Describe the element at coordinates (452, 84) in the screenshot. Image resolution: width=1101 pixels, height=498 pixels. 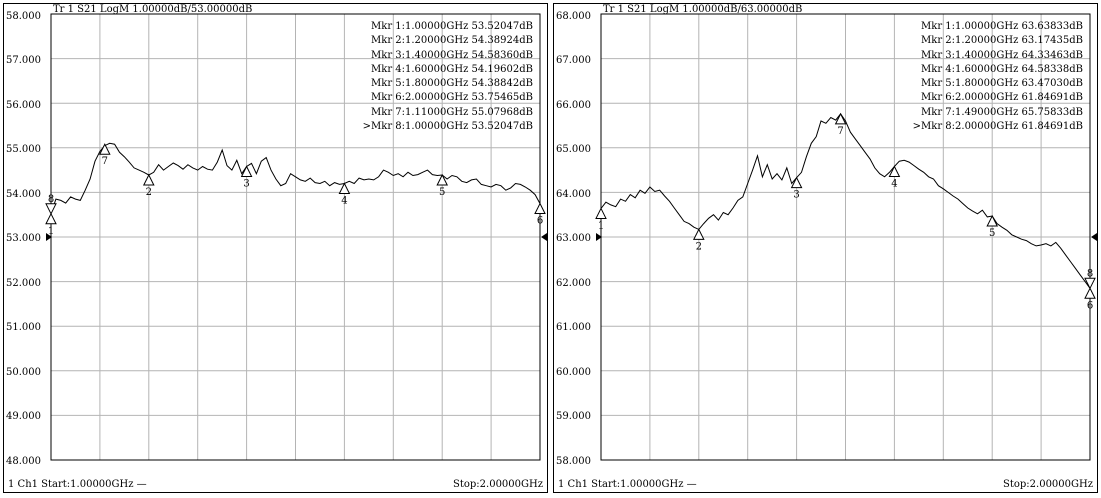
I see `marker-readout: Mkr 5:1.80000GHz 54.38842dB` at that location.